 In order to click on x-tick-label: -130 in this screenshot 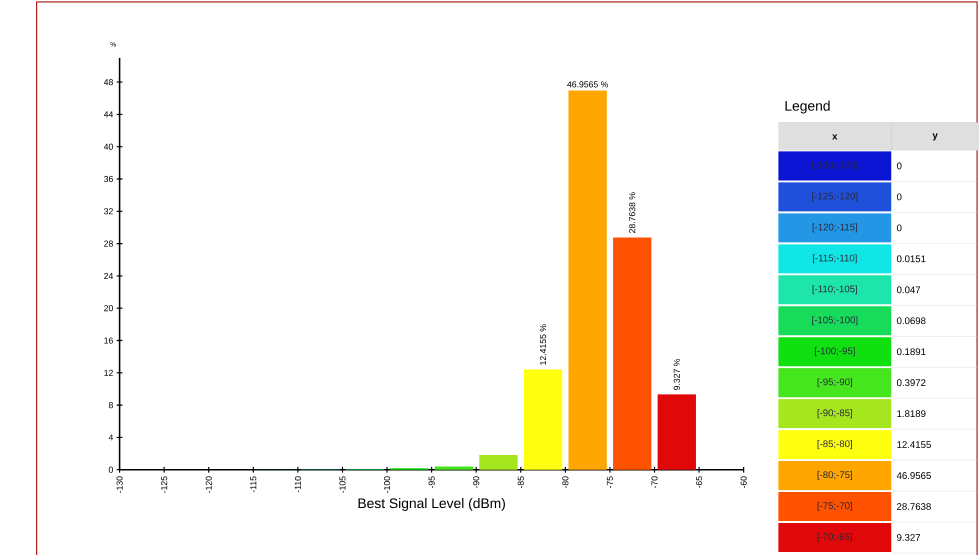, I will do `click(119, 485)`.